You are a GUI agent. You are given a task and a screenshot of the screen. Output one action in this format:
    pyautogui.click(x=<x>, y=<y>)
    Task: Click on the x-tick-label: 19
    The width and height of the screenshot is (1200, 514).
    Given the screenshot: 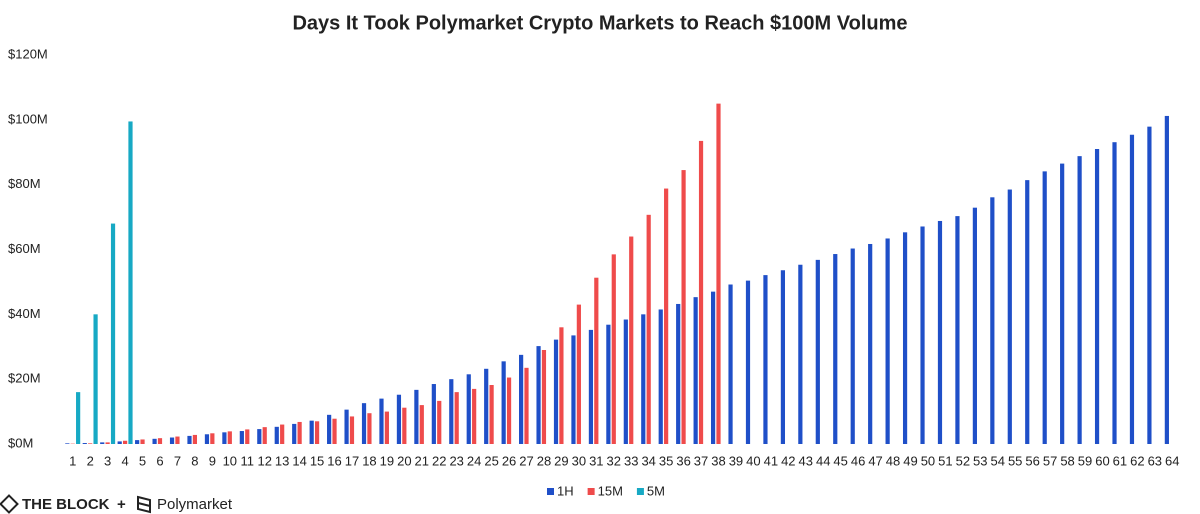 What is the action you would take?
    pyautogui.click(x=387, y=460)
    